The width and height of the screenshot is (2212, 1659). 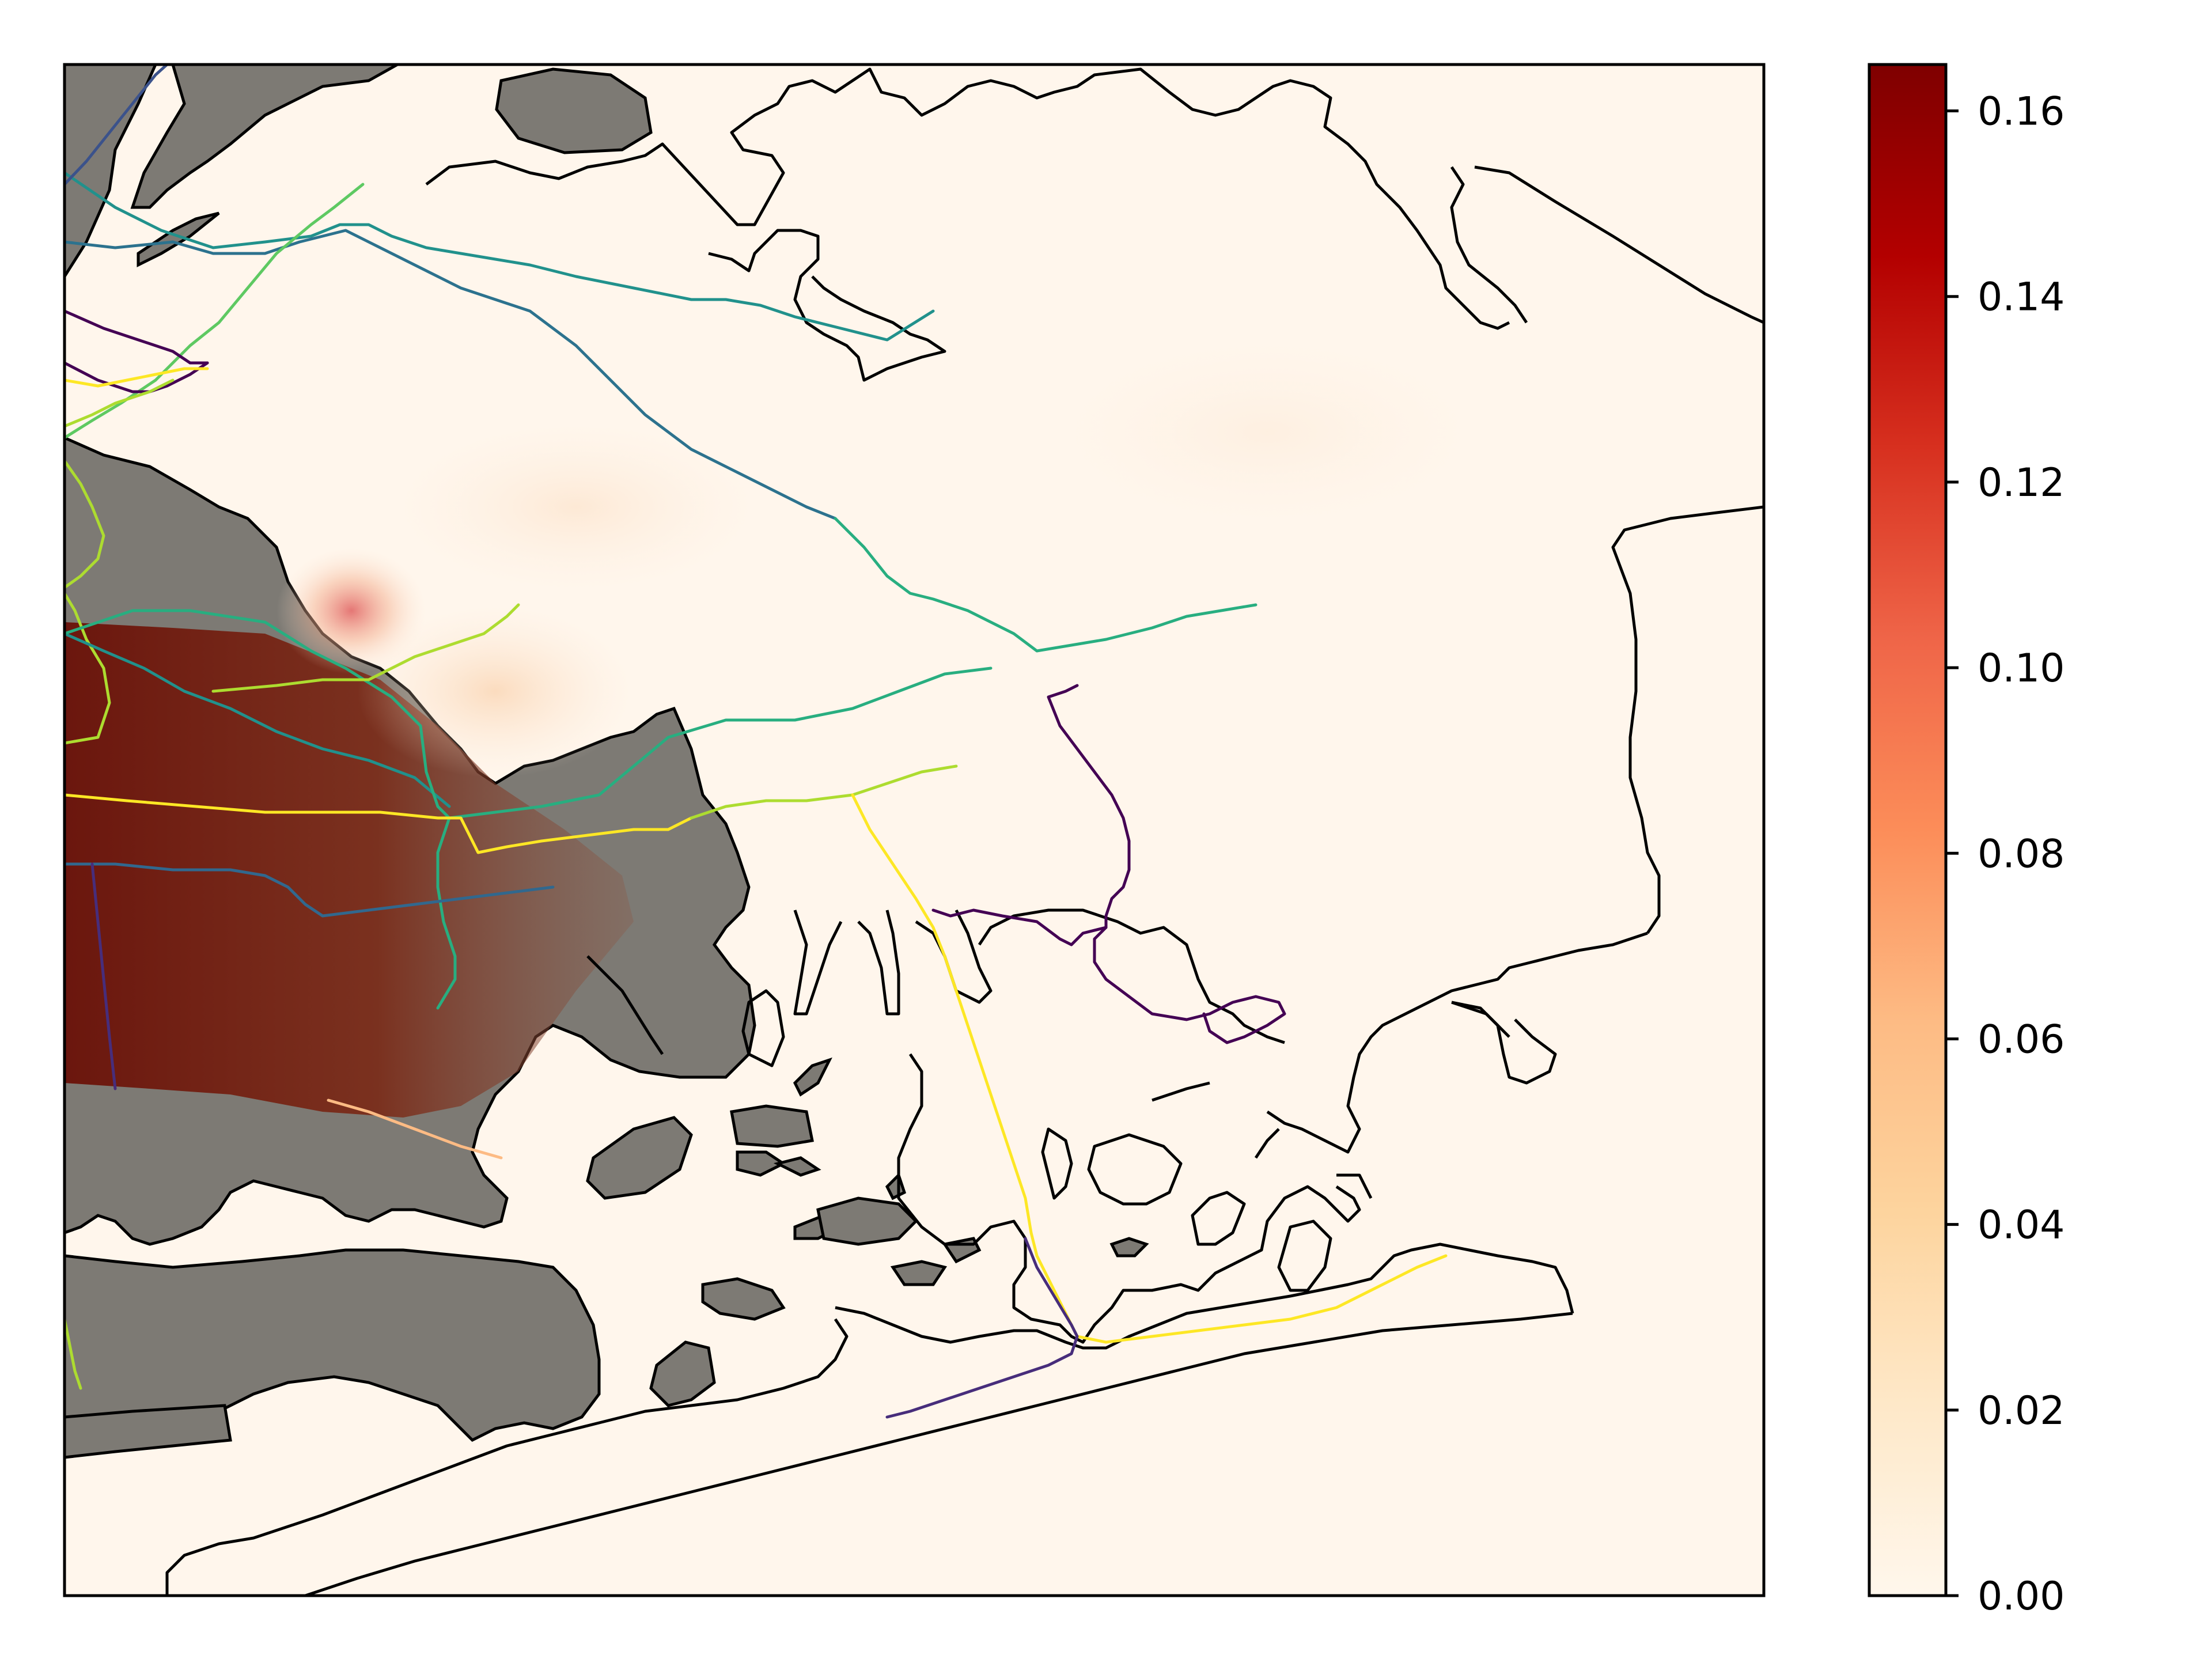 What do you see at coordinates (818, 963) in the screenshot?
I see `coast-bay-channels` at bounding box center [818, 963].